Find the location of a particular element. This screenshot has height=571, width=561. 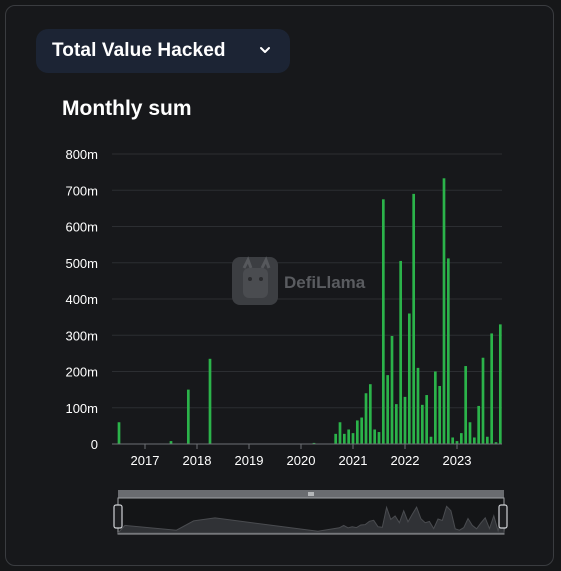

x-tick-label: 2017 is located at coordinates (145, 460).